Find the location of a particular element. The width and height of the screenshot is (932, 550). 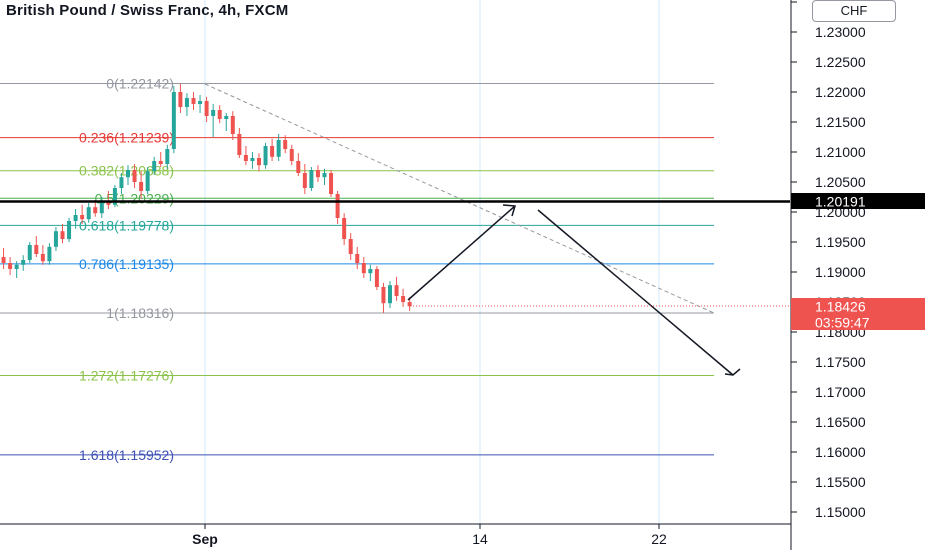

price-axis-label: 1.21500 is located at coordinates (840, 122).